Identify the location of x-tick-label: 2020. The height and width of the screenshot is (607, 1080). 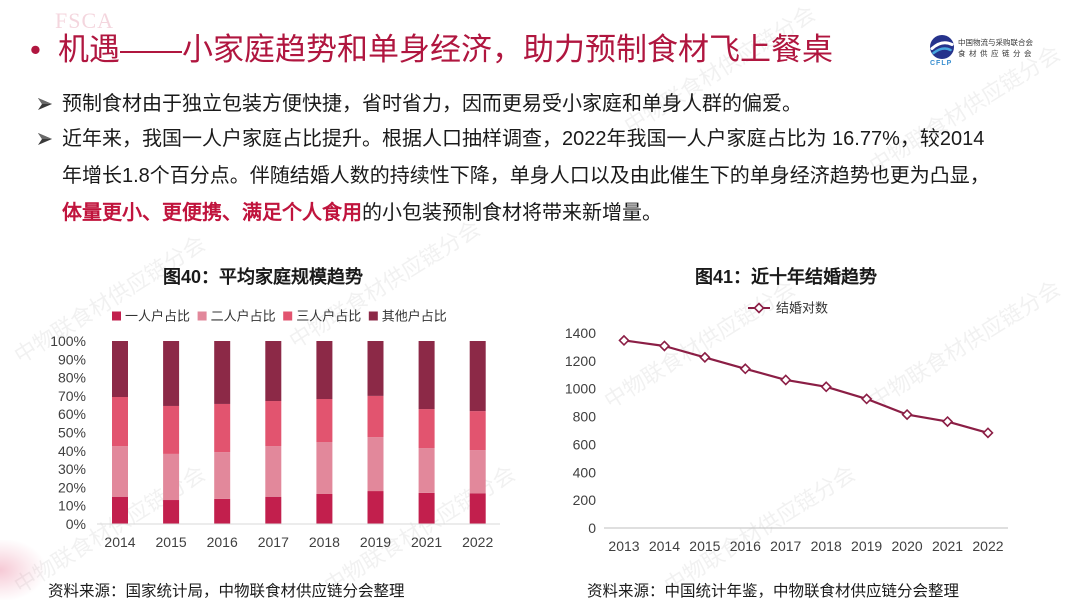
(907, 546).